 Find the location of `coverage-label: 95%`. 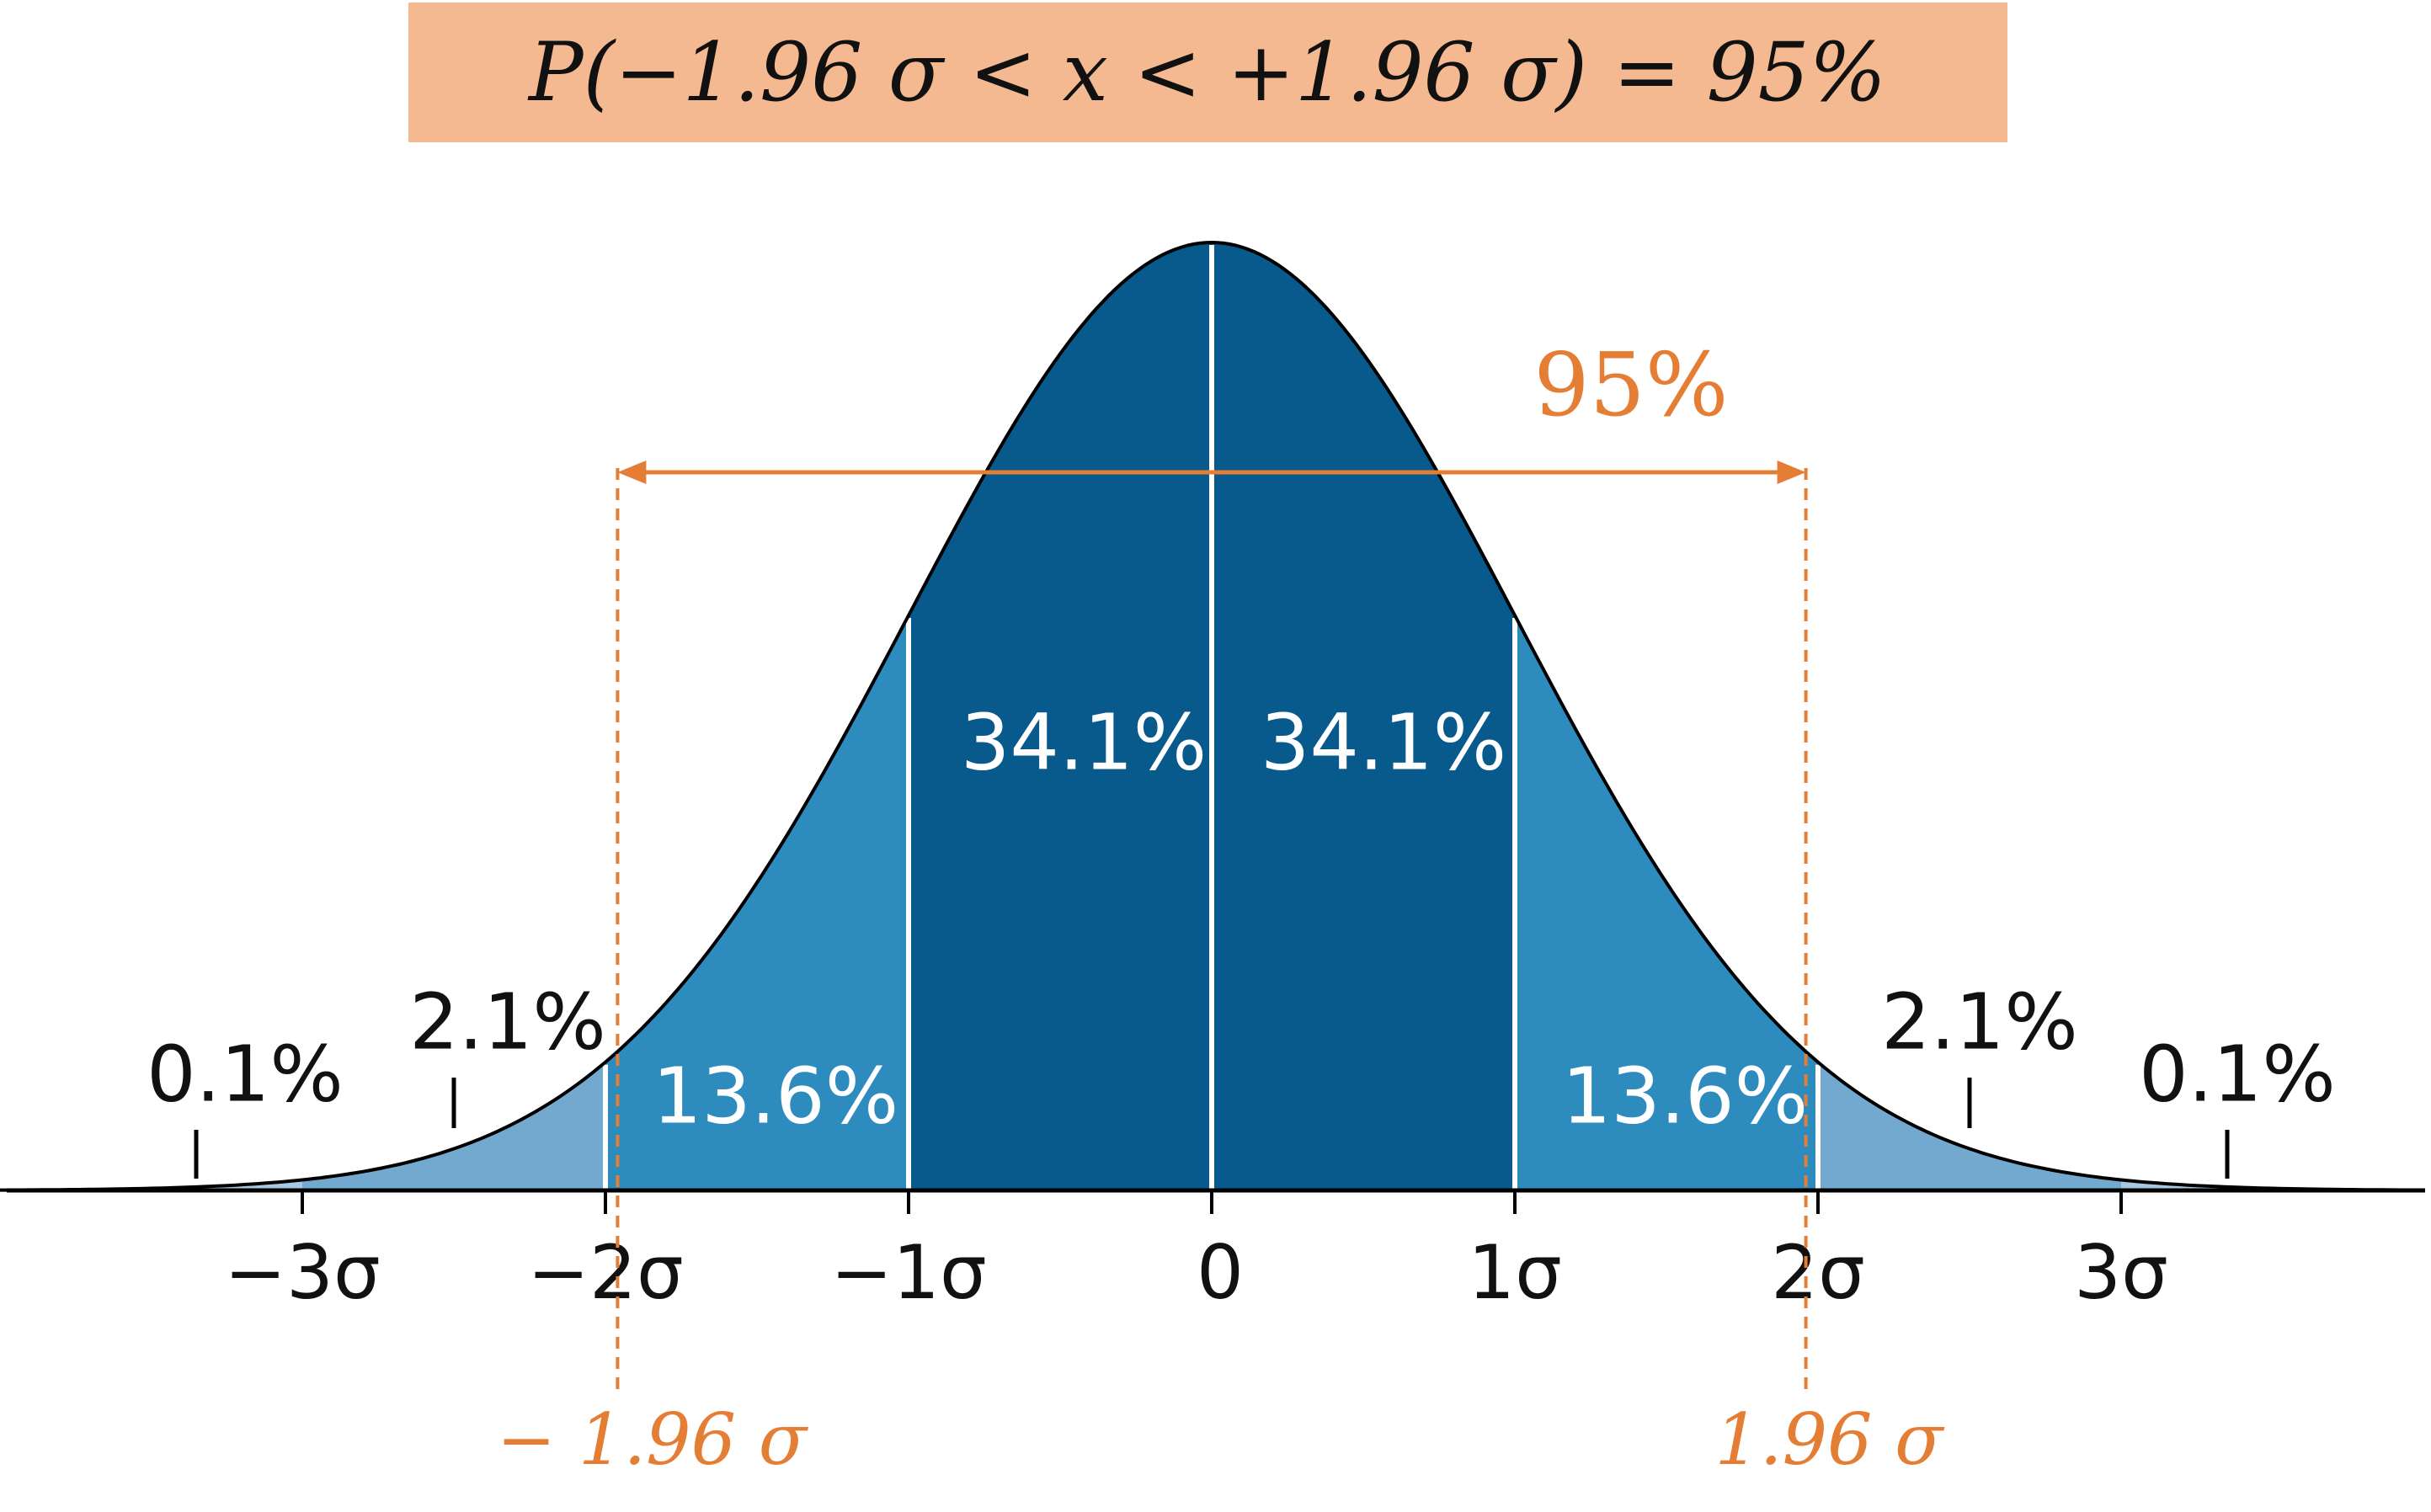

coverage-label: 95% is located at coordinates (1631, 385).